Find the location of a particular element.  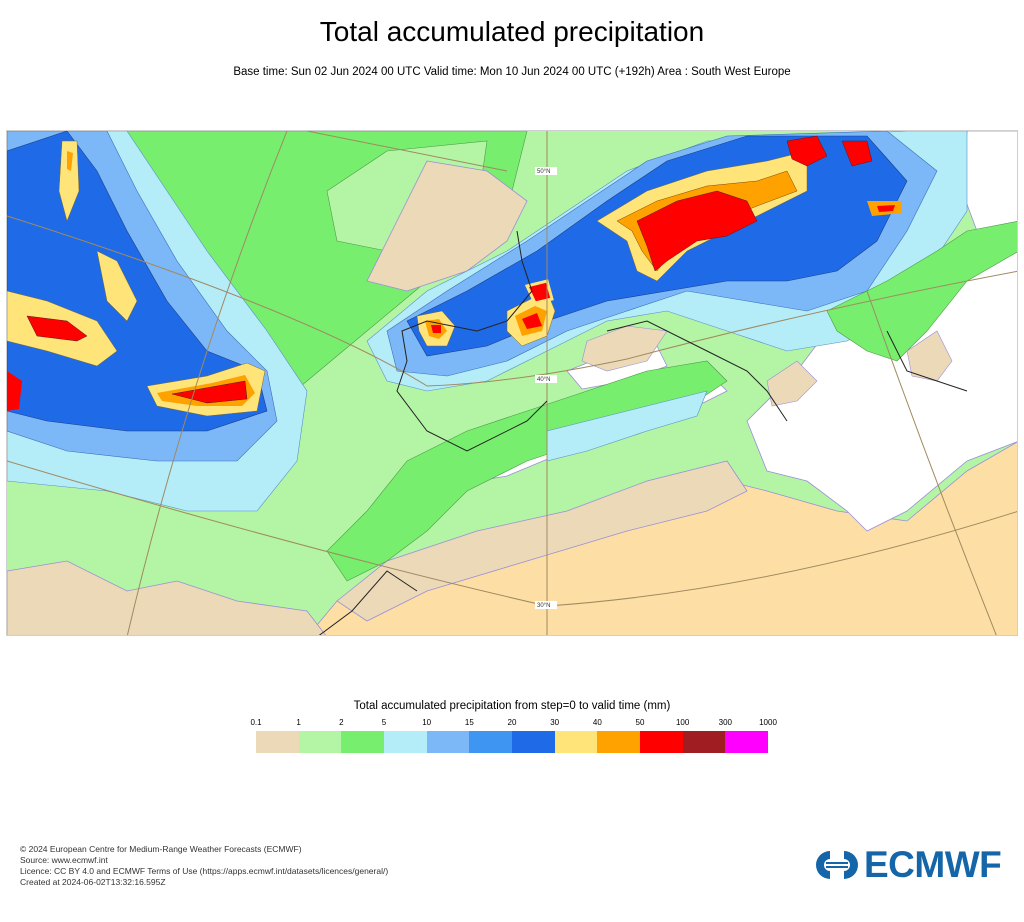

legend-tick: 5 is located at coordinates (384, 722).